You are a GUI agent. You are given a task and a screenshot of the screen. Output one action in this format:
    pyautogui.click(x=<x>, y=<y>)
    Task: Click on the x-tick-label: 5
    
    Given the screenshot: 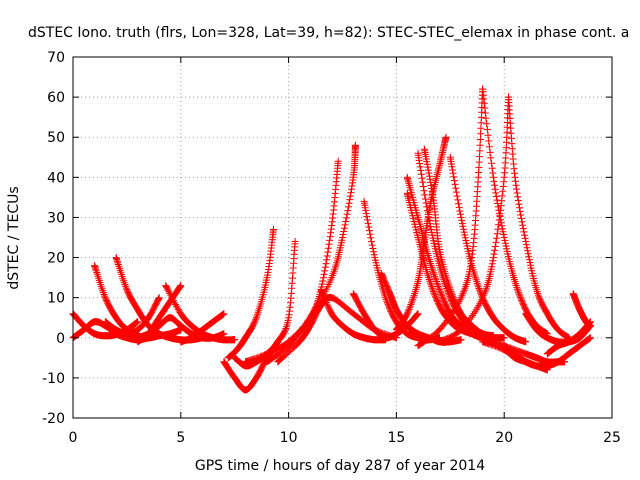 What is the action you would take?
    pyautogui.click(x=180, y=438)
    